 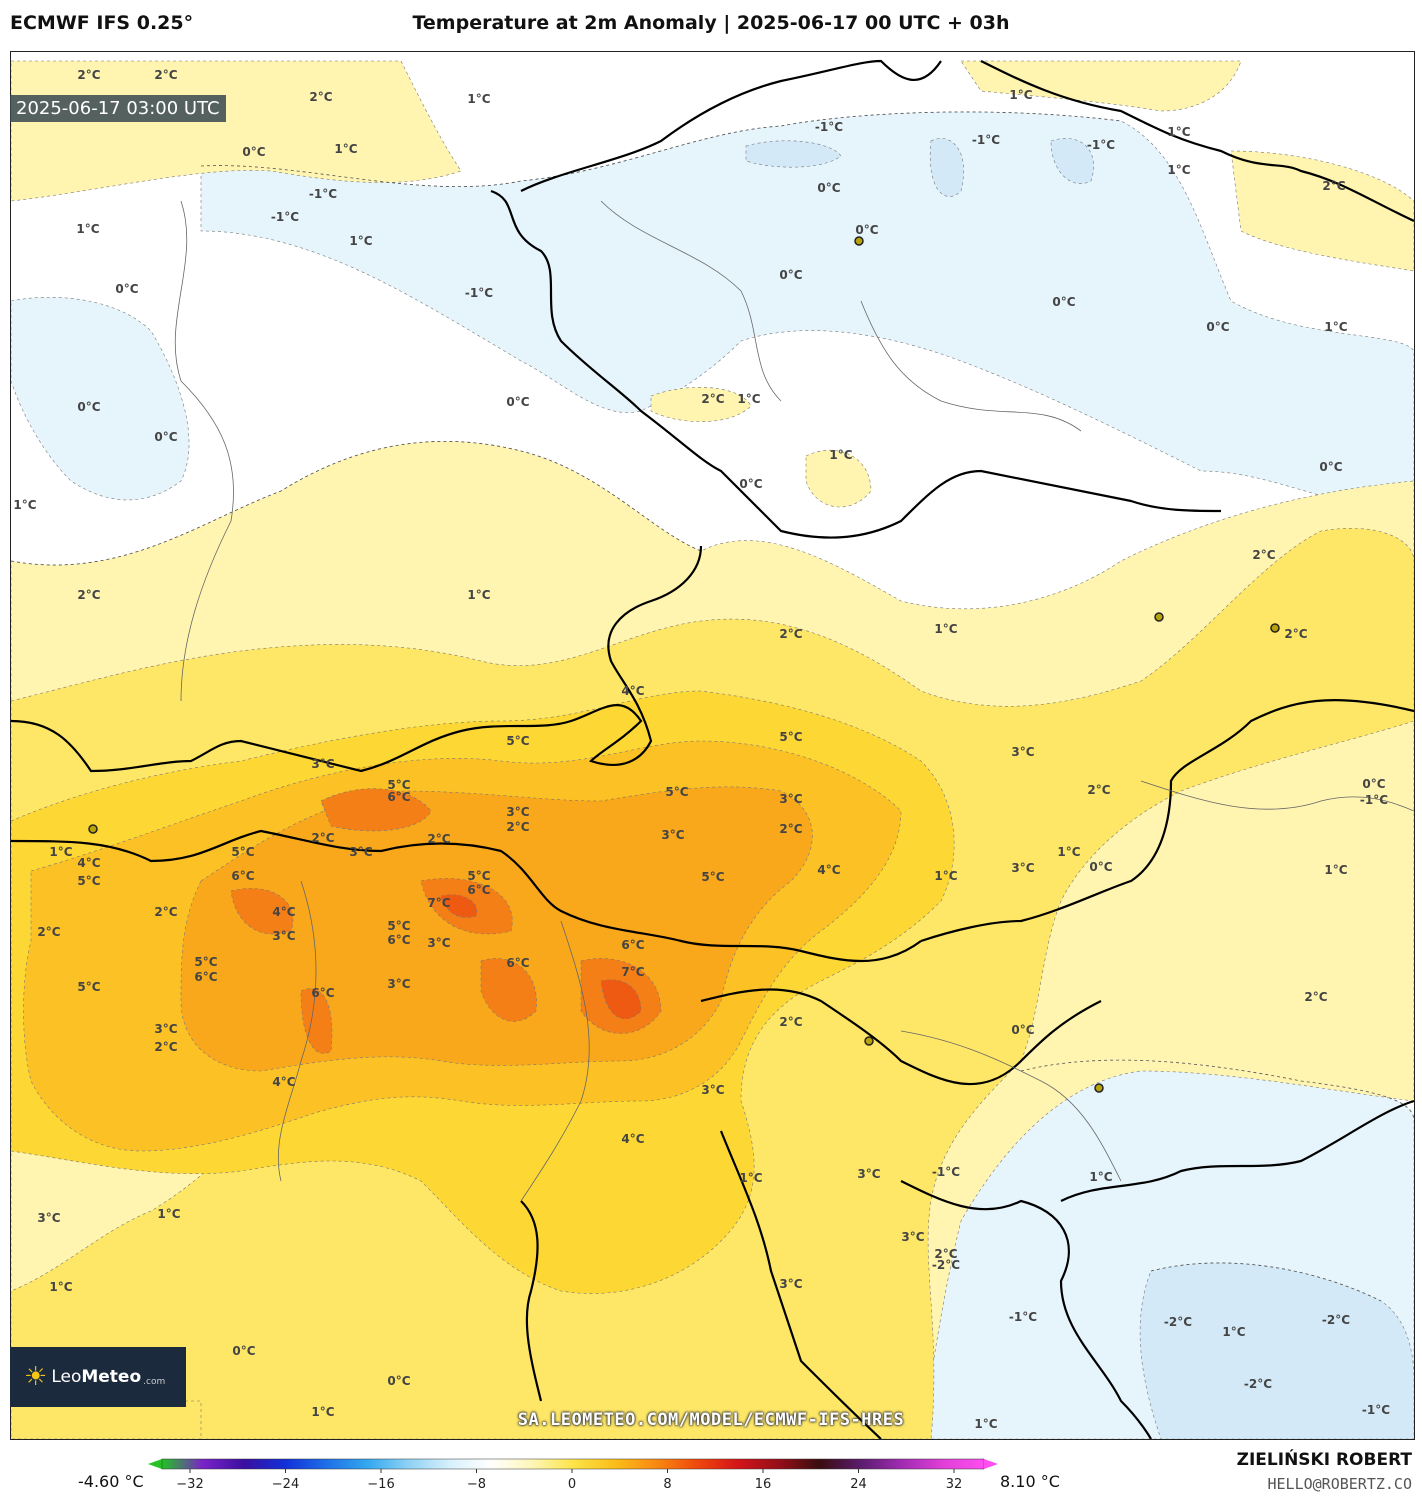 I want to click on colorbar-tick-label: −32, so click(x=189, y=1484).